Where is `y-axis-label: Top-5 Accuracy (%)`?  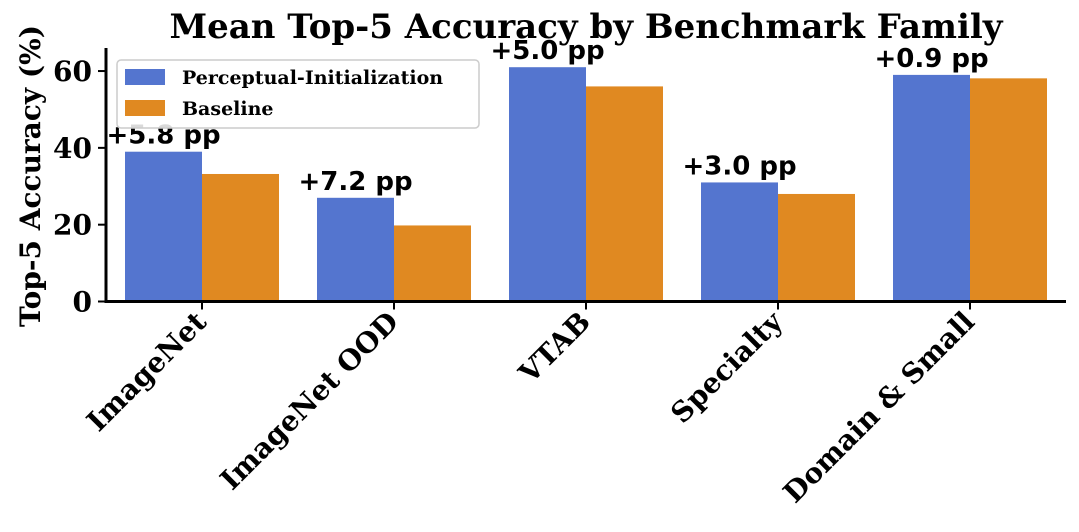 y-axis-label: Top-5 Accuracy (%) is located at coordinates (30, 176).